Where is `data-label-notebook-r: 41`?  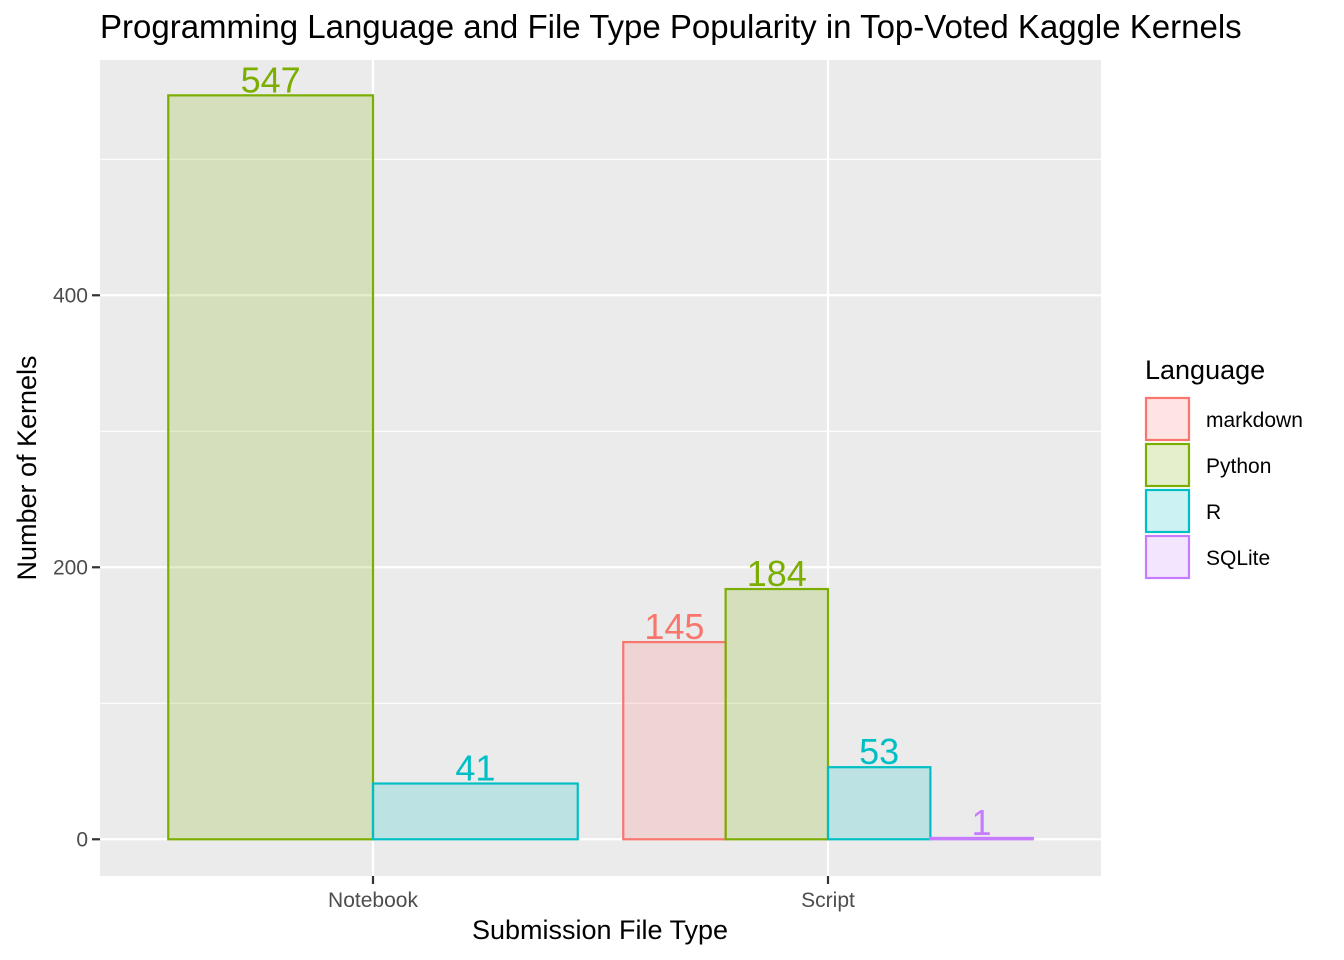 data-label-notebook-r: 41 is located at coordinates (475, 768).